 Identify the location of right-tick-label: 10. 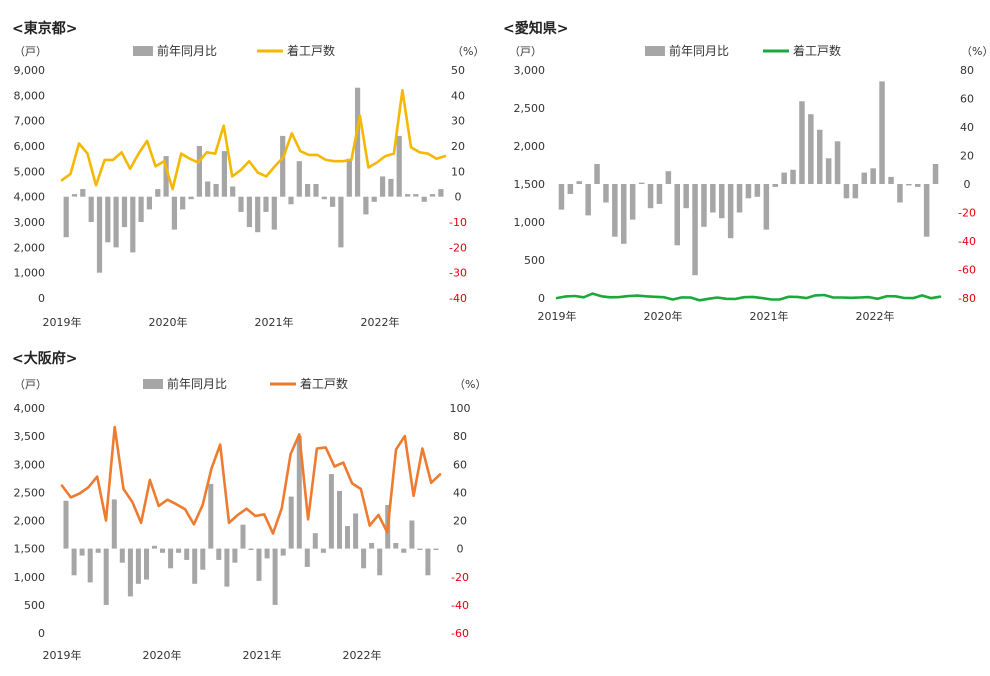
(458, 171).